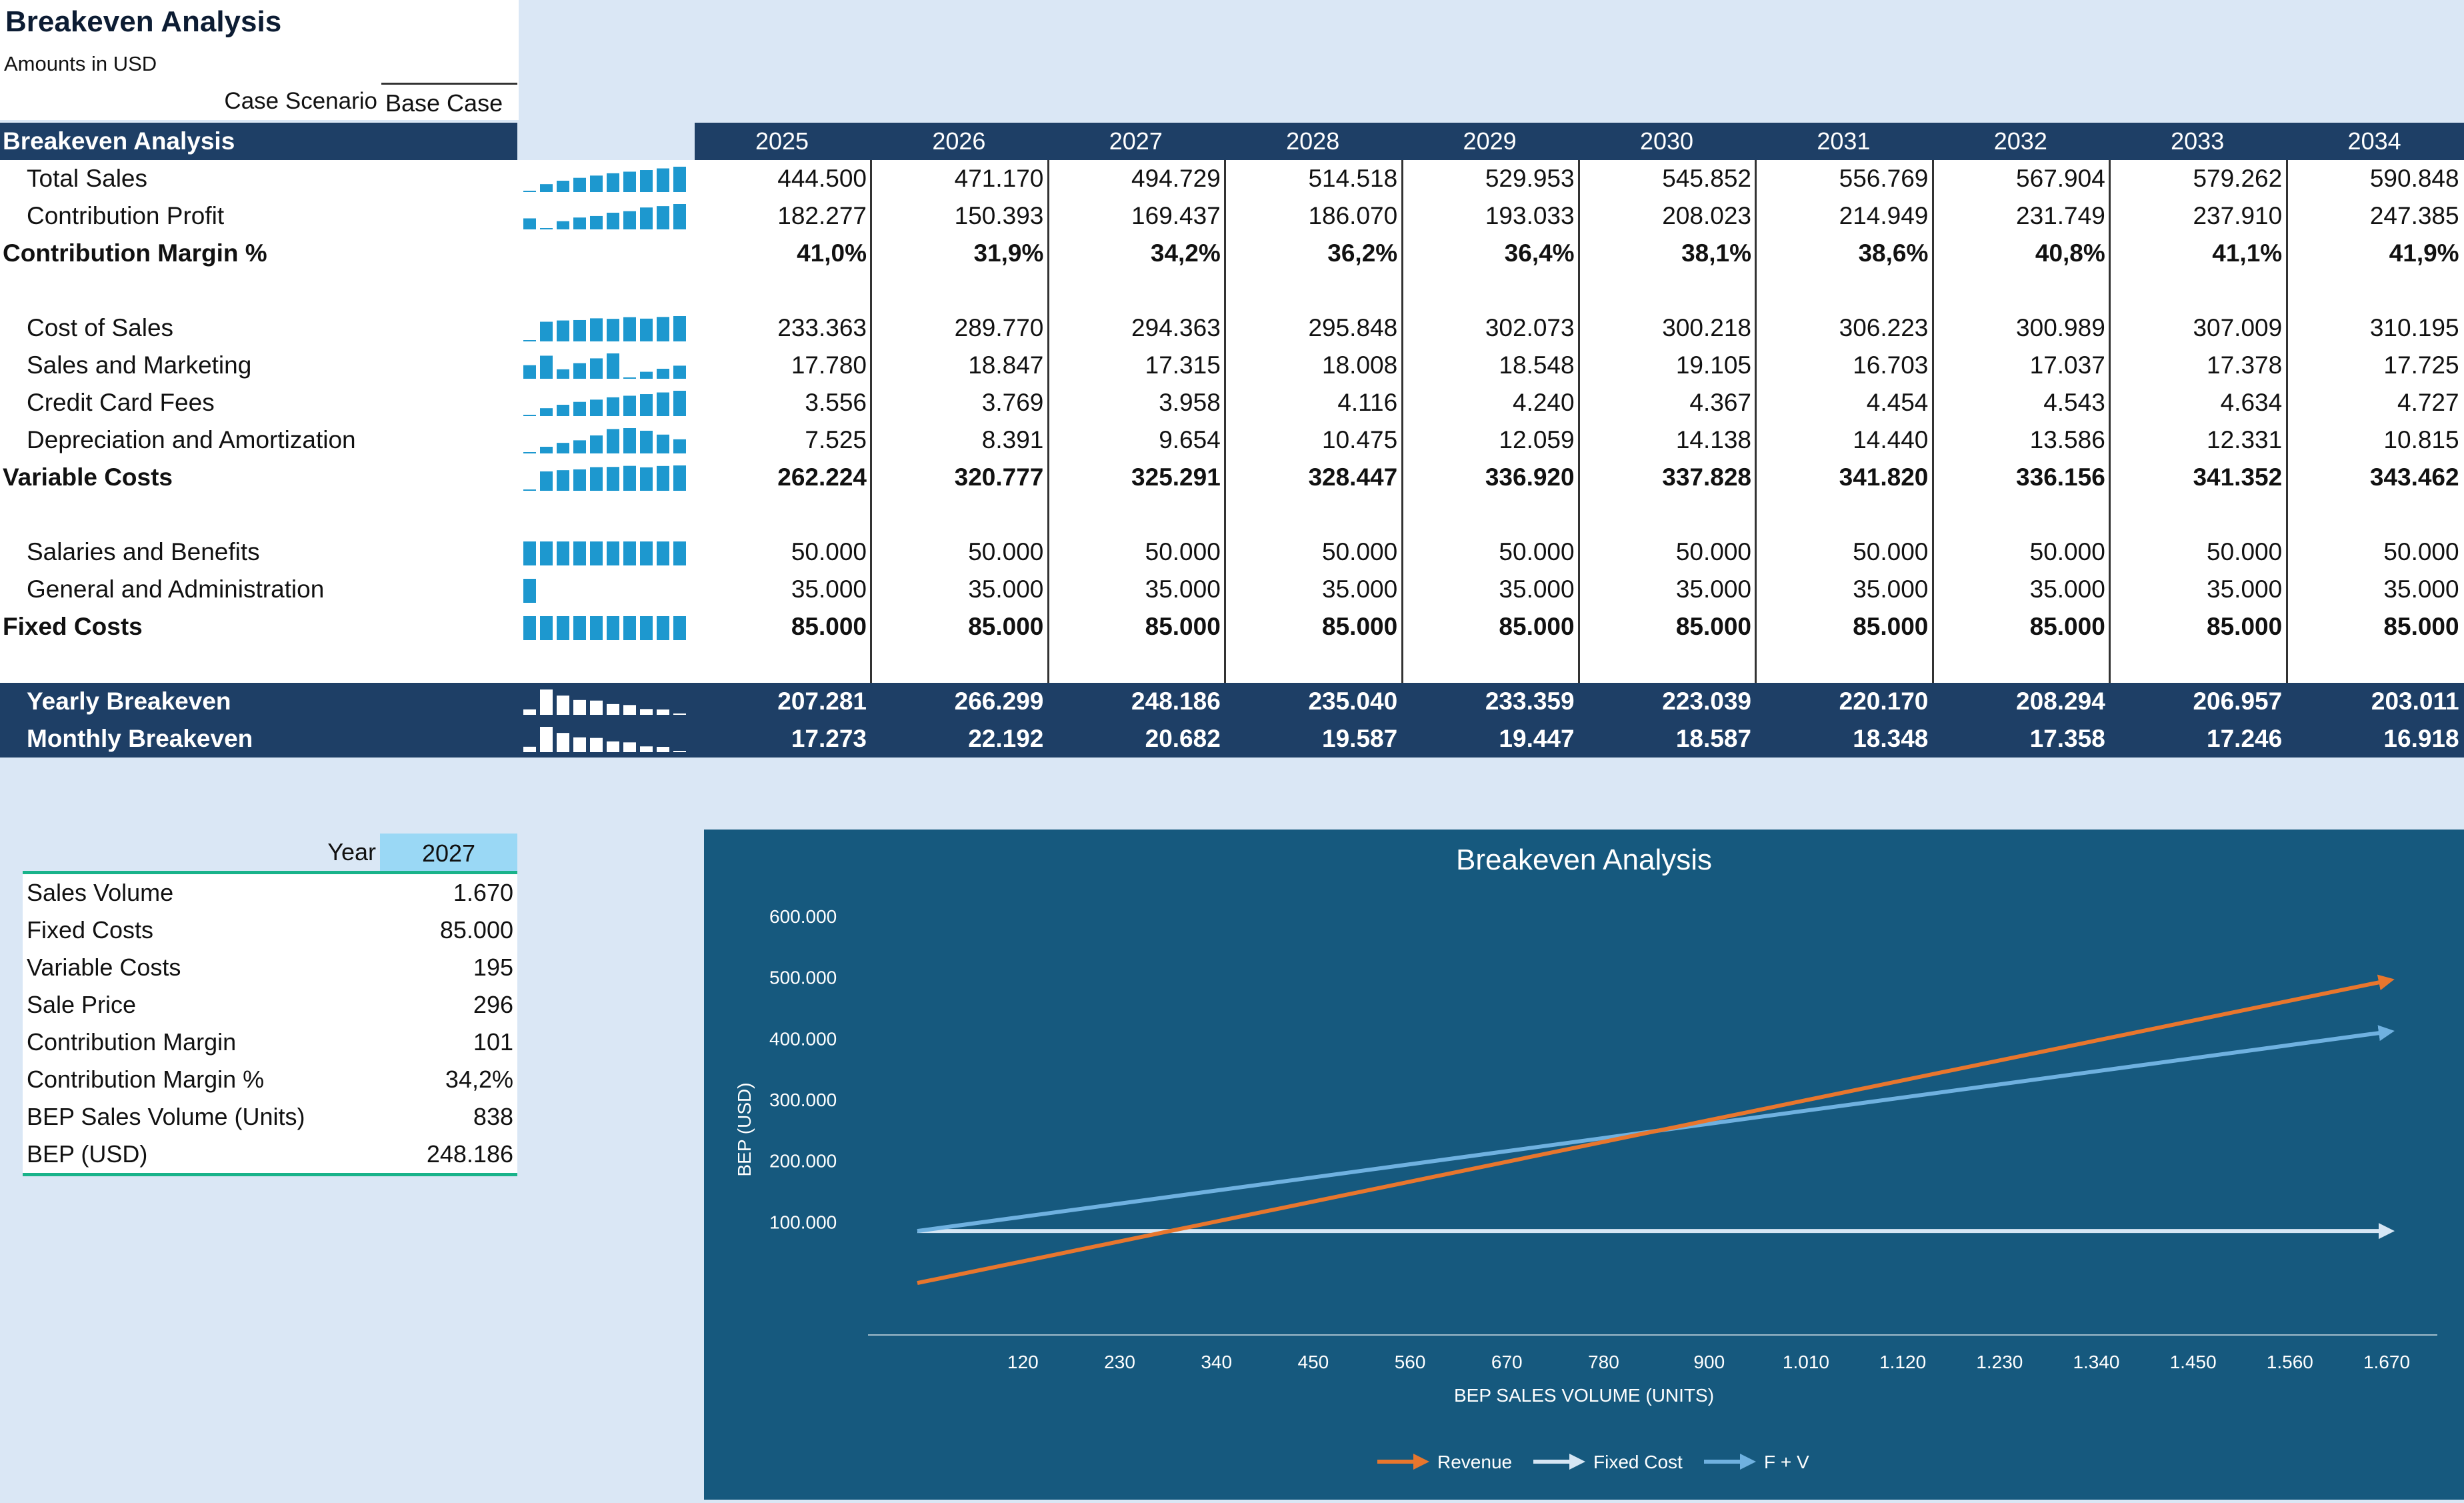  Describe the element at coordinates (2020, 141) in the screenshot. I see `year-header-2032: 2032` at that location.